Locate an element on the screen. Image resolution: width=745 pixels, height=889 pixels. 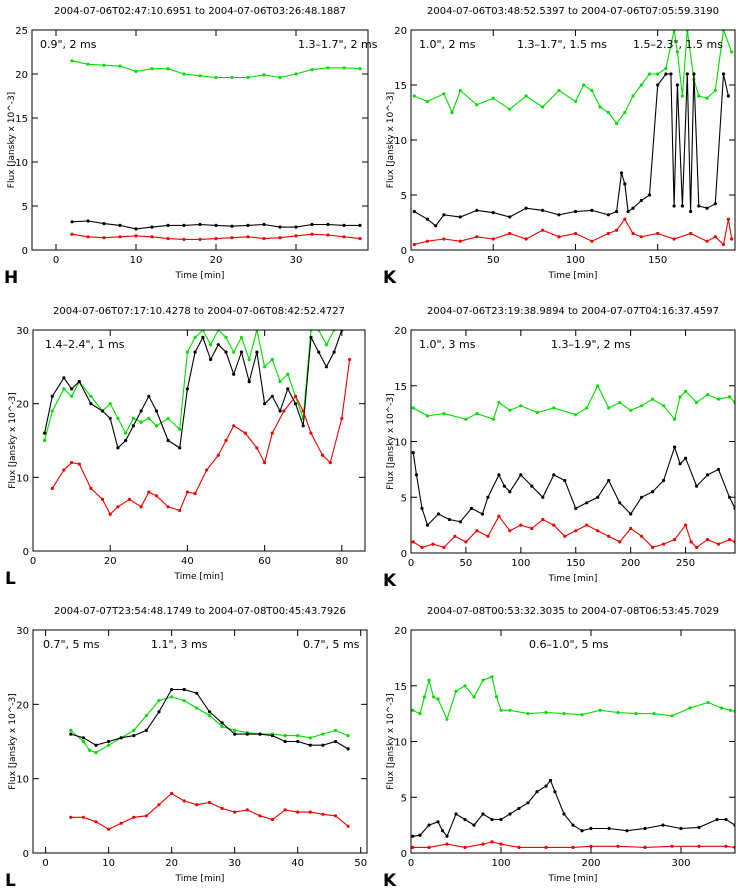
series-line is located at coordinates (201, 437).